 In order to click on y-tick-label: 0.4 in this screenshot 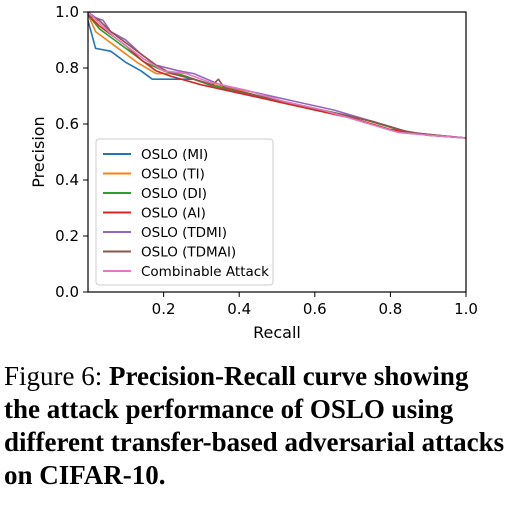, I will do `click(67, 180)`.